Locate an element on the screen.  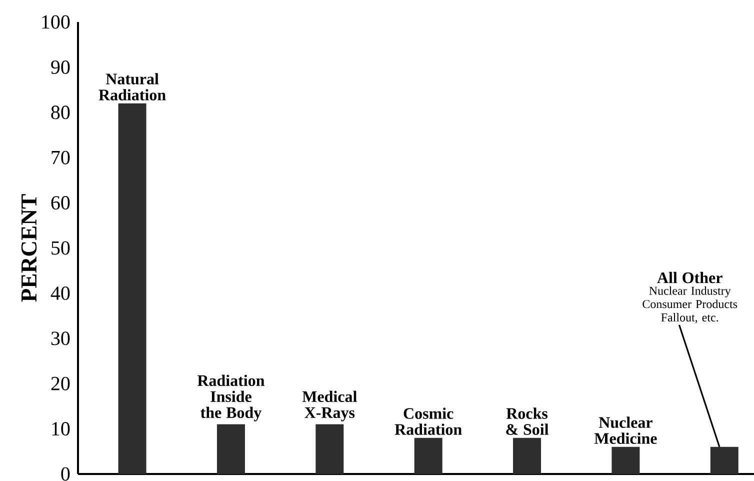
x-tick-label: Cosmic Radiation is located at coordinates (428, 421).